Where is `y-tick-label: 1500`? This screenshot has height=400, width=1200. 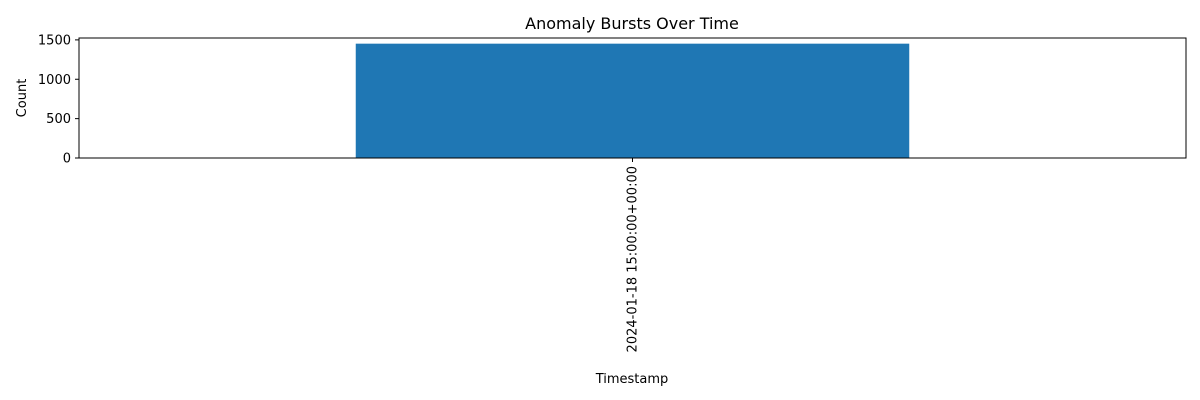 y-tick-label: 1500 is located at coordinates (54, 40).